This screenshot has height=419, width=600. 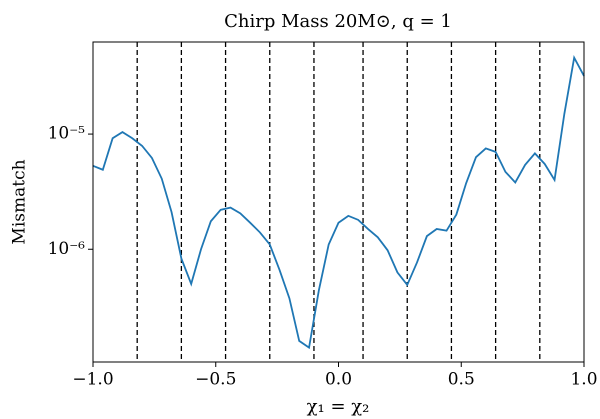 What do you see at coordinates (20, 201) in the screenshot?
I see `y-axis-label: Mismatch` at bounding box center [20, 201].